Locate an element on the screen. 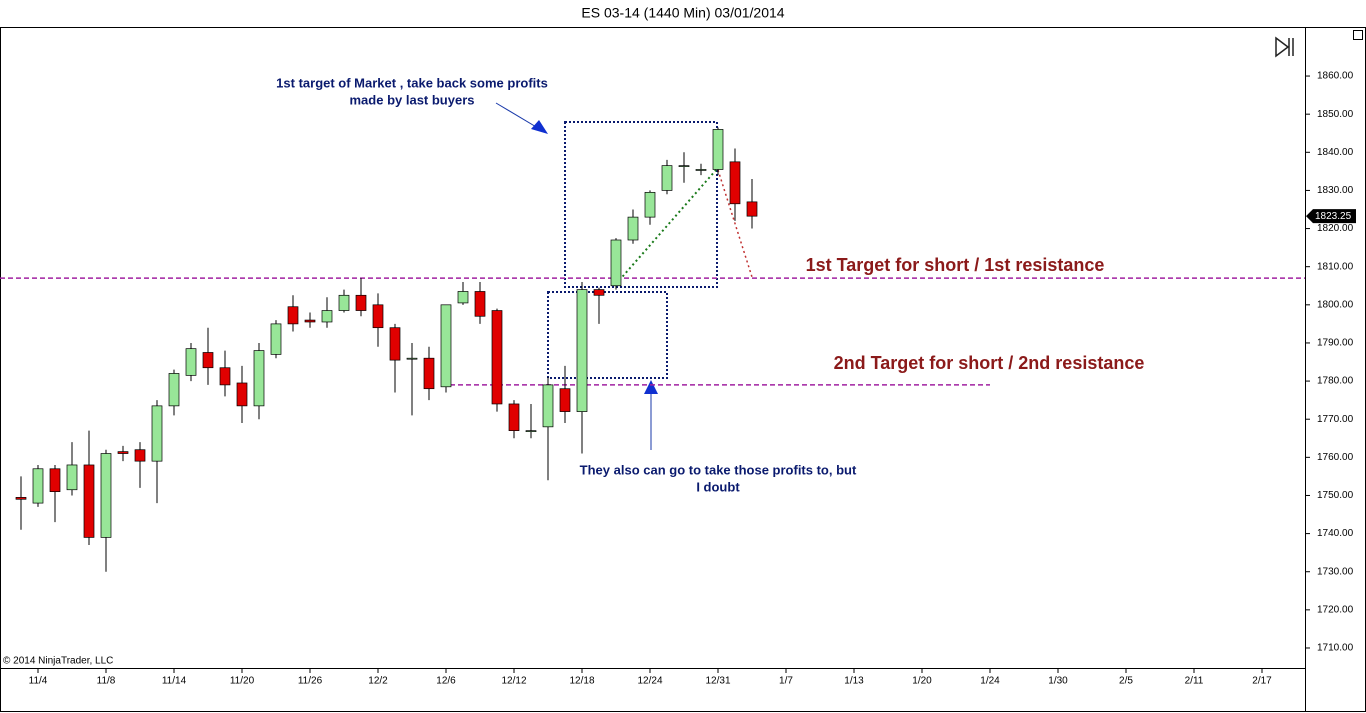 The image size is (1366, 713). y-tick-label: 1750.00 is located at coordinates (1335, 495).